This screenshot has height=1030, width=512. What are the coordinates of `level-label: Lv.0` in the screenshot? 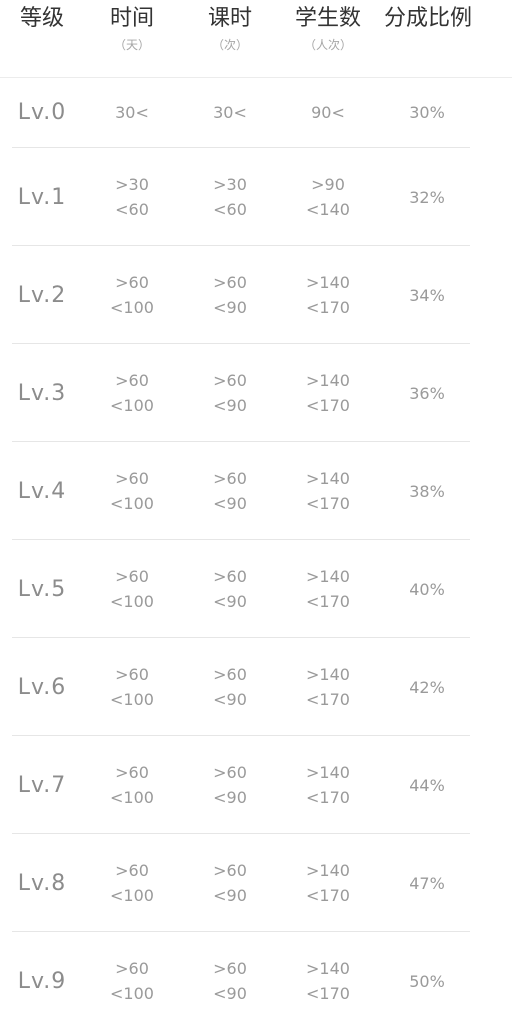 It's located at (42, 112).